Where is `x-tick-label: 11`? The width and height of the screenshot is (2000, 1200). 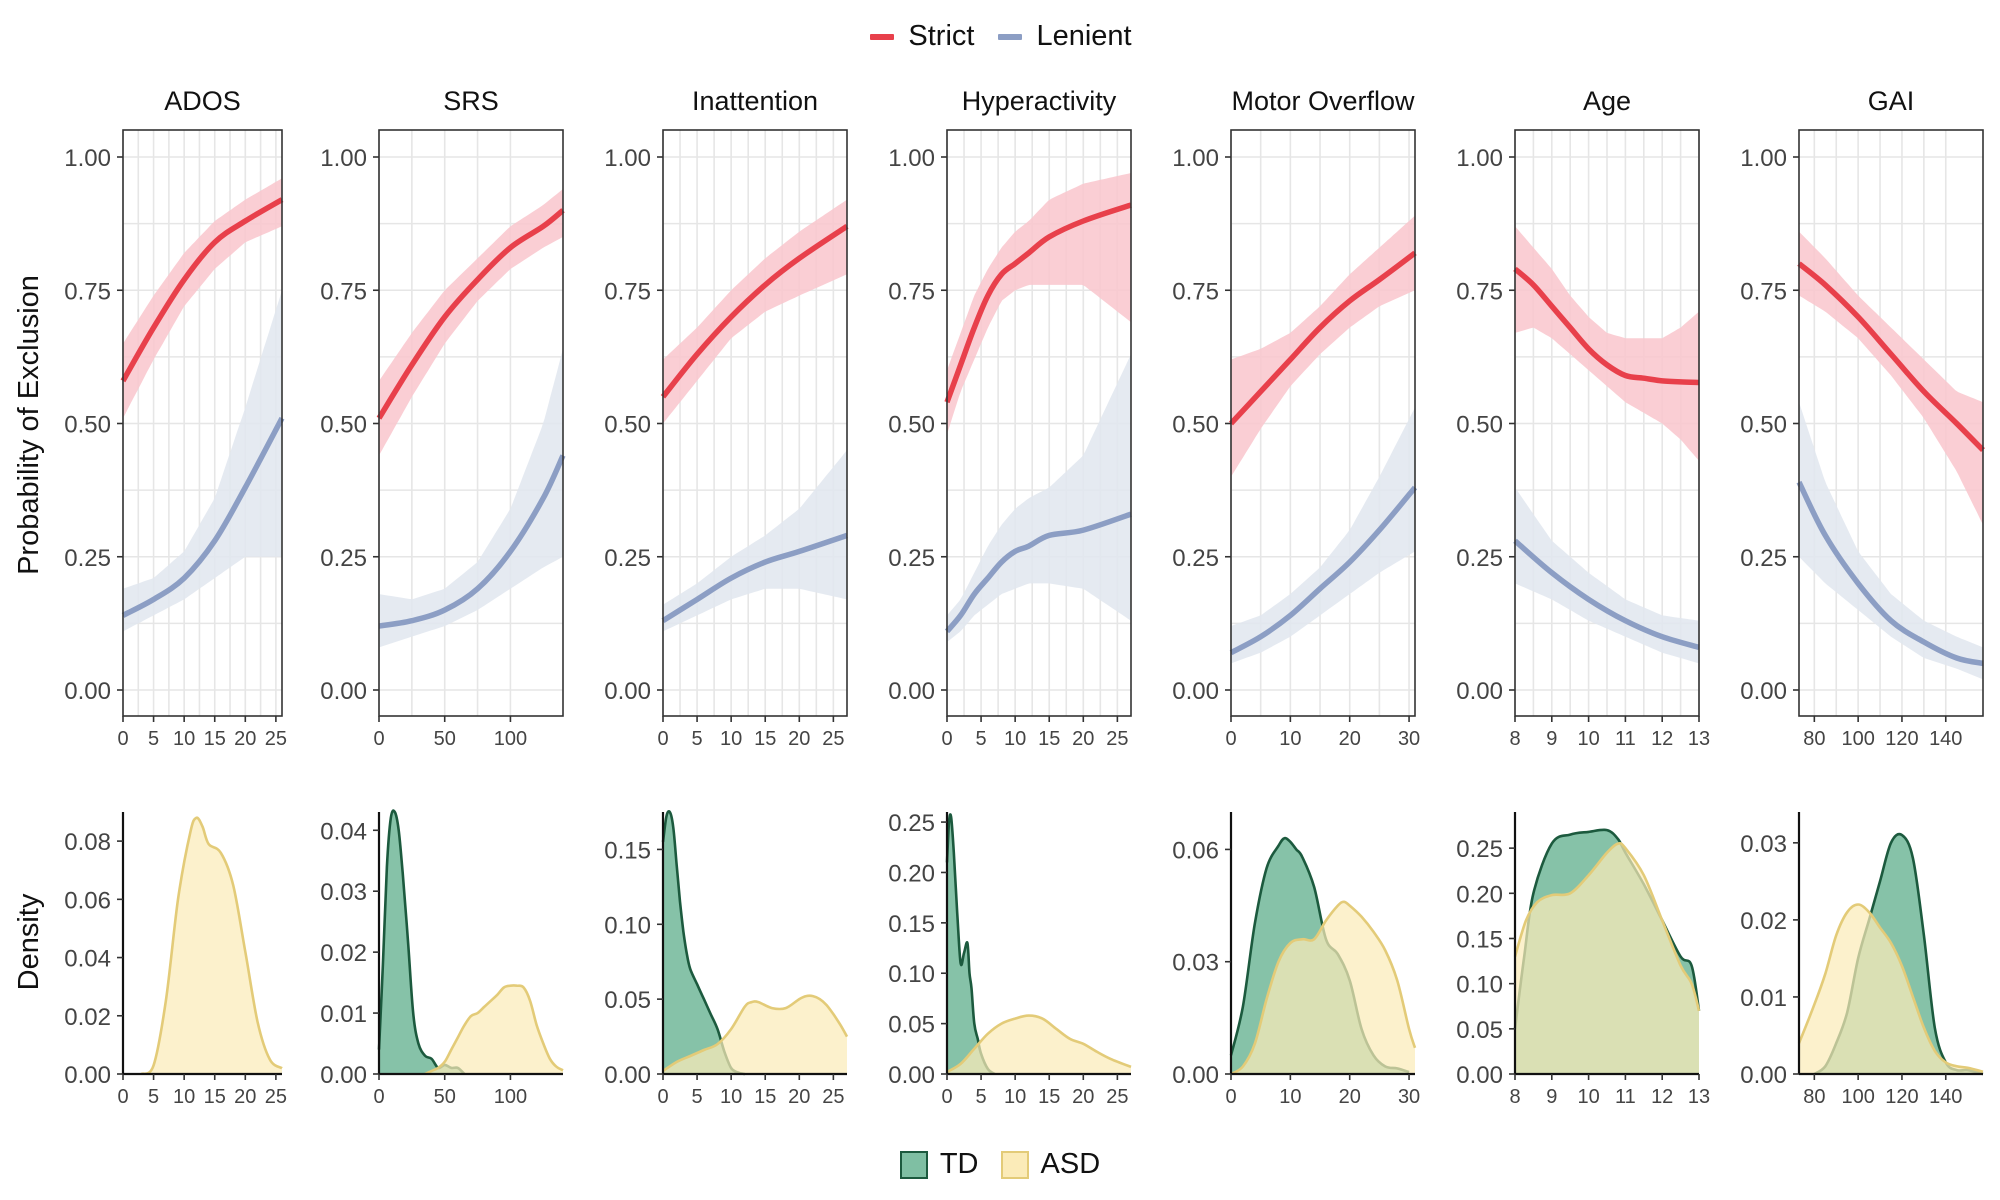 x-tick-label: 11 is located at coordinates (1625, 739).